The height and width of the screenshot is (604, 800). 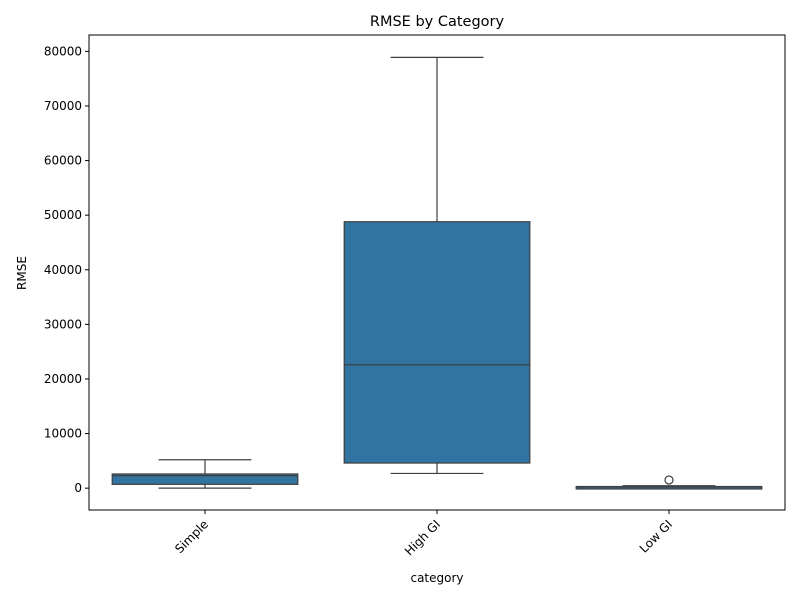 What do you see at coordinates (422, 537) in the screenshot?
I see `x-tick-label: High GI` at bounding box center [422, 537].